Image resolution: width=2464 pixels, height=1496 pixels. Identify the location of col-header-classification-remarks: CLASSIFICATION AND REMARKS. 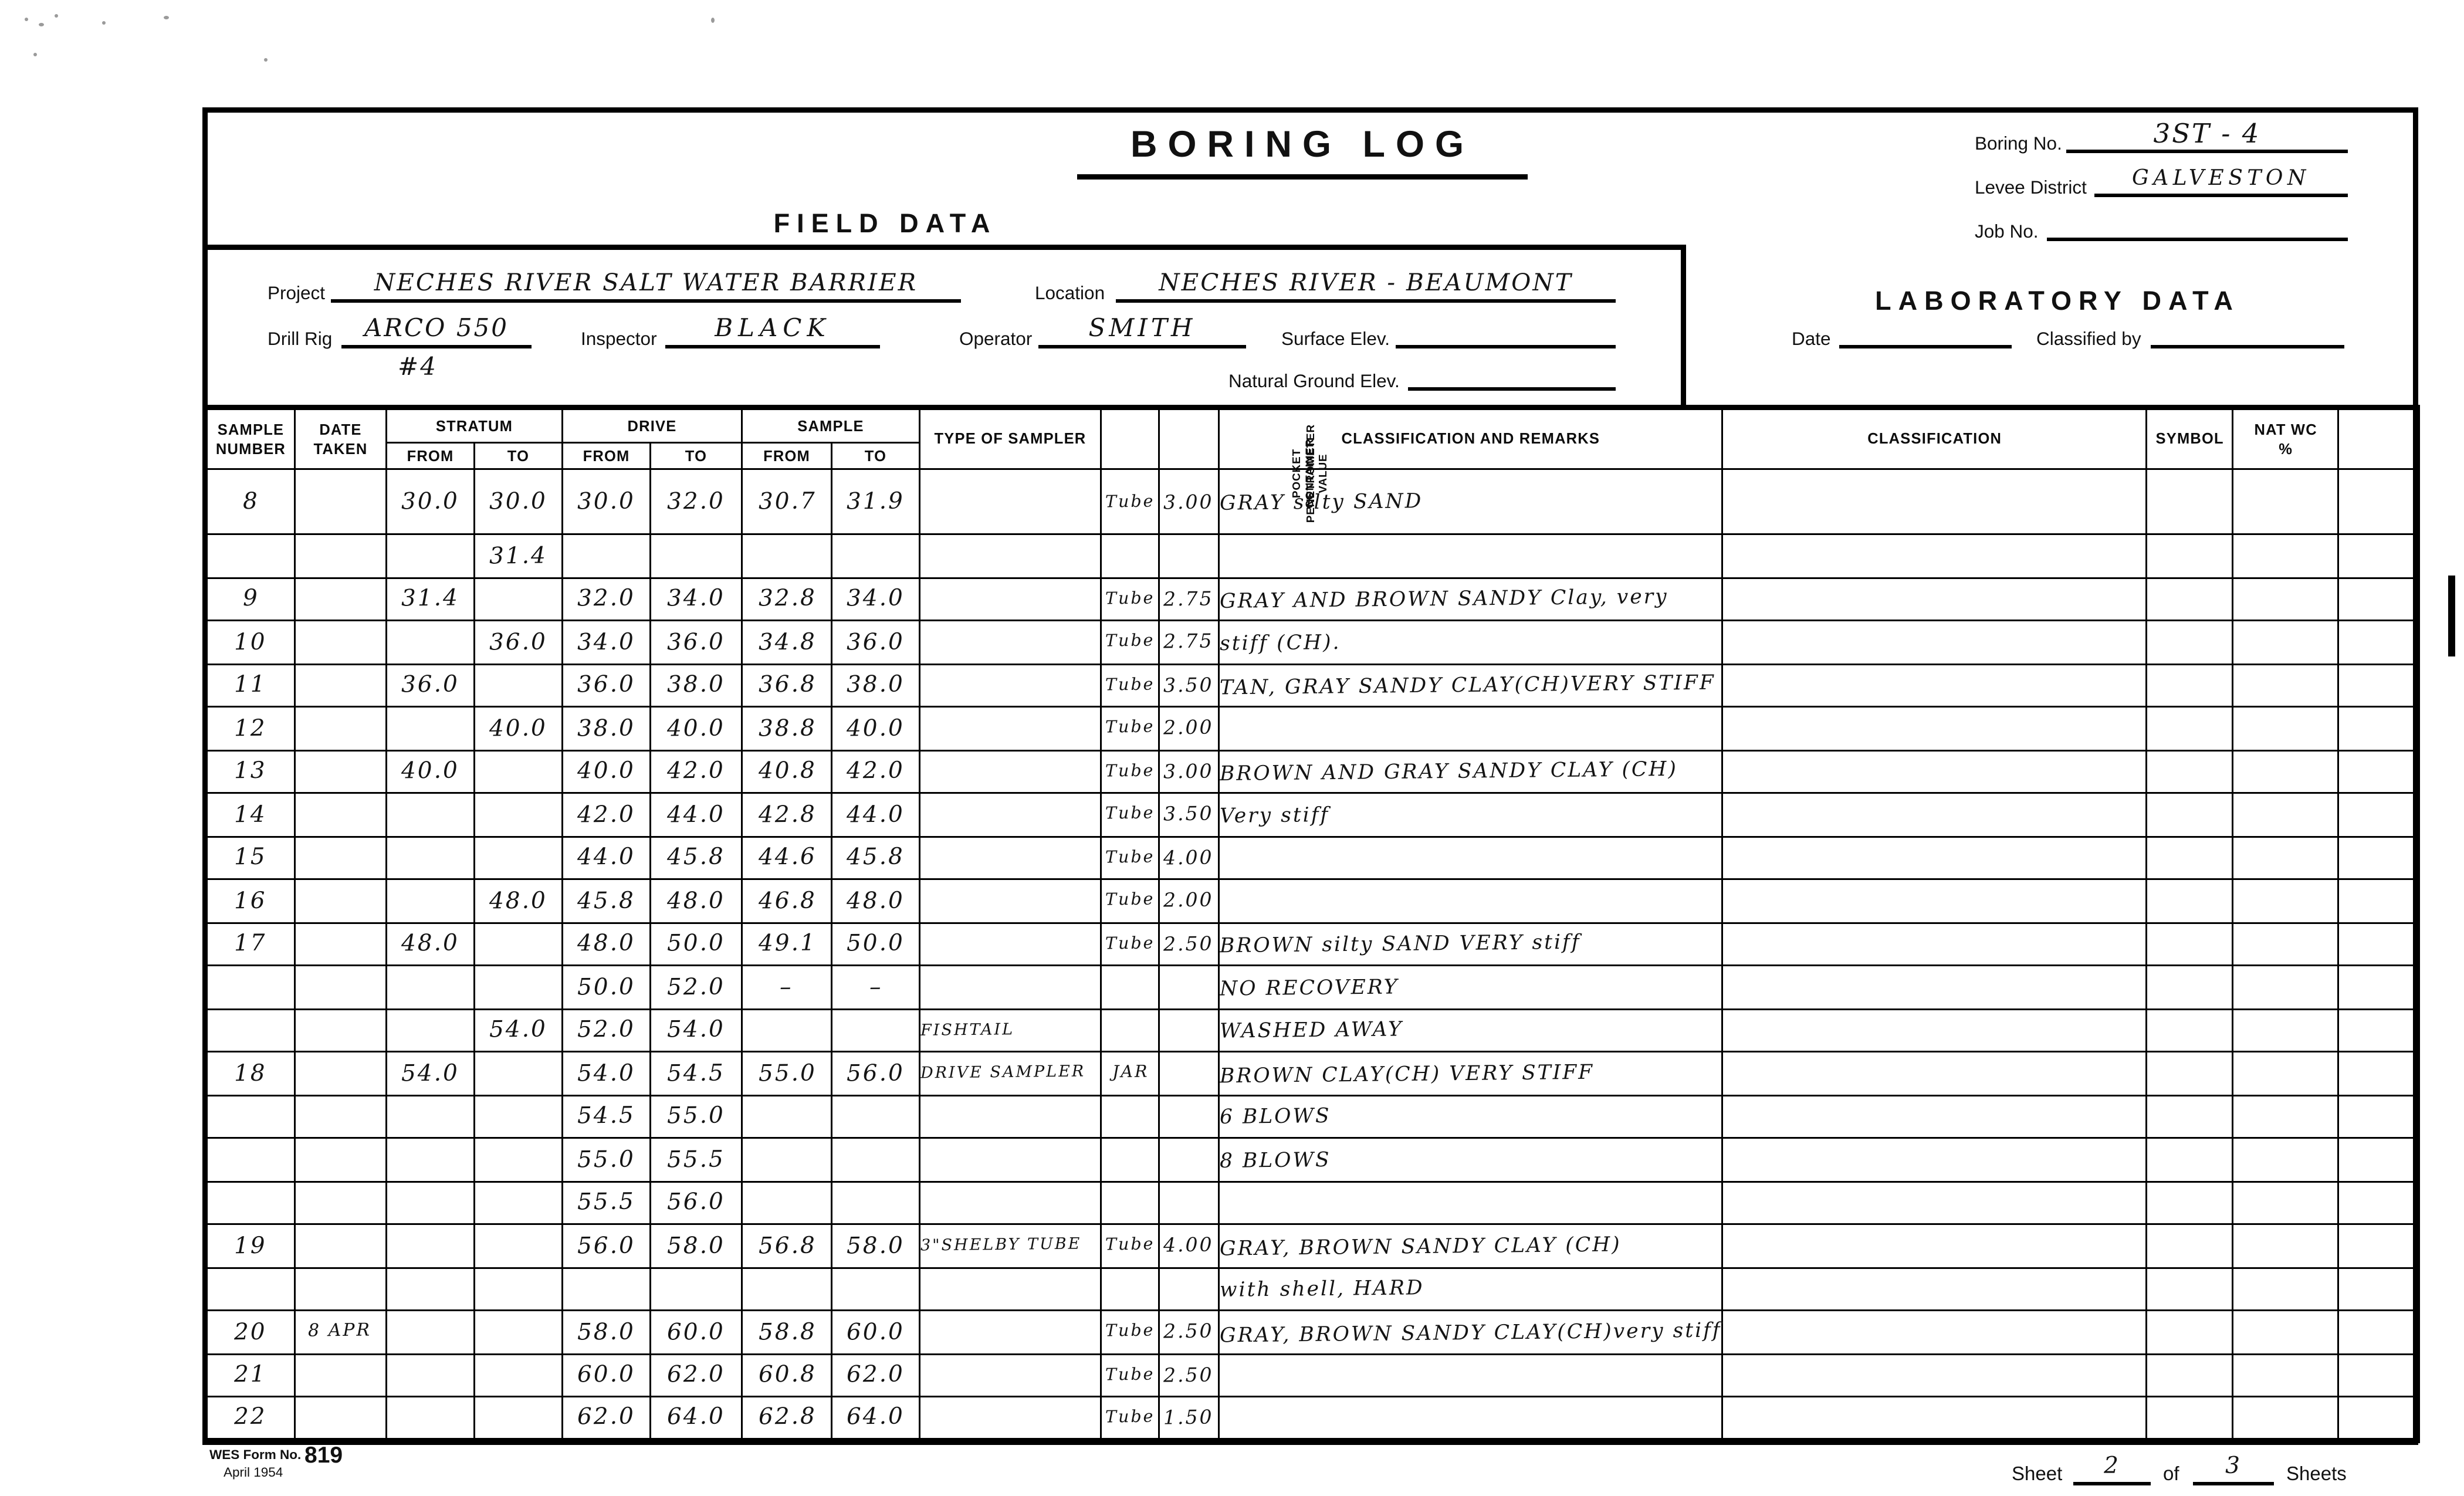
(1470, 439).